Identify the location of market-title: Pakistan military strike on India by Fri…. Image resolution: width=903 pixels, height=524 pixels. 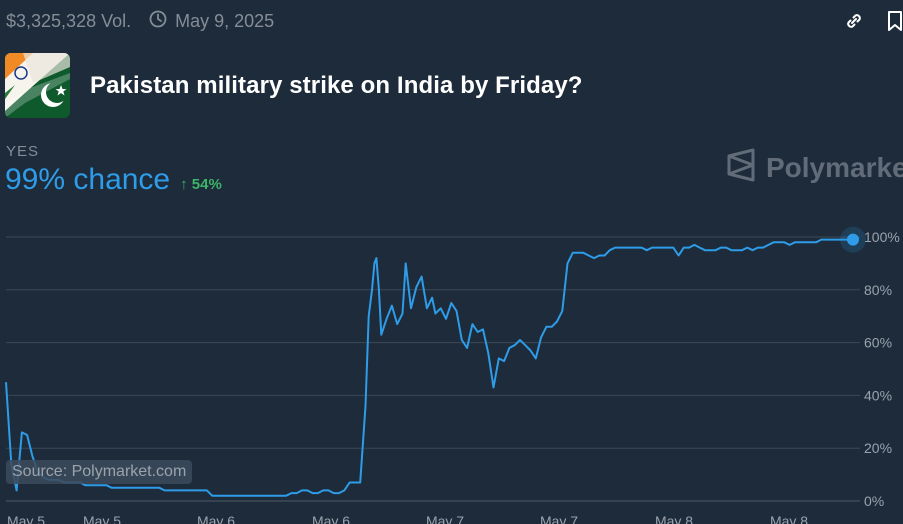
(336, 85).